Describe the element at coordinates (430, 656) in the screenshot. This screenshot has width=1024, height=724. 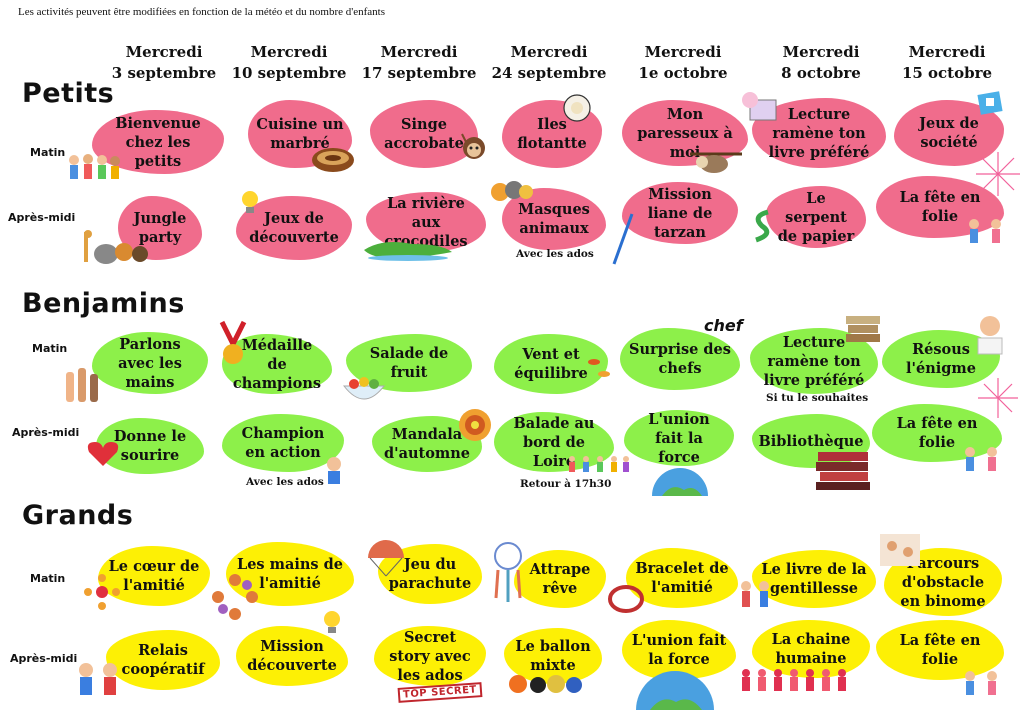
I see `activity-cell: Secret story avec les ados` at that location.